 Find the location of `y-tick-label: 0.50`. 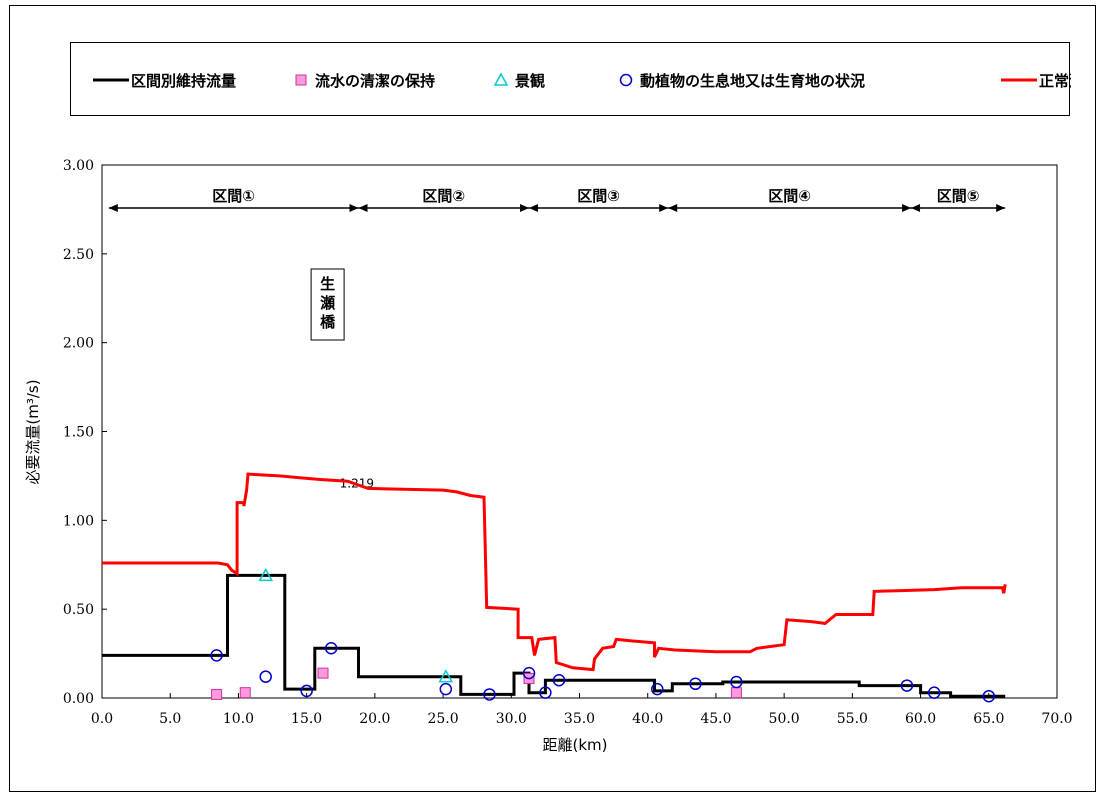

y-tick-label: 0.50 is located at coordinates (78, 610).